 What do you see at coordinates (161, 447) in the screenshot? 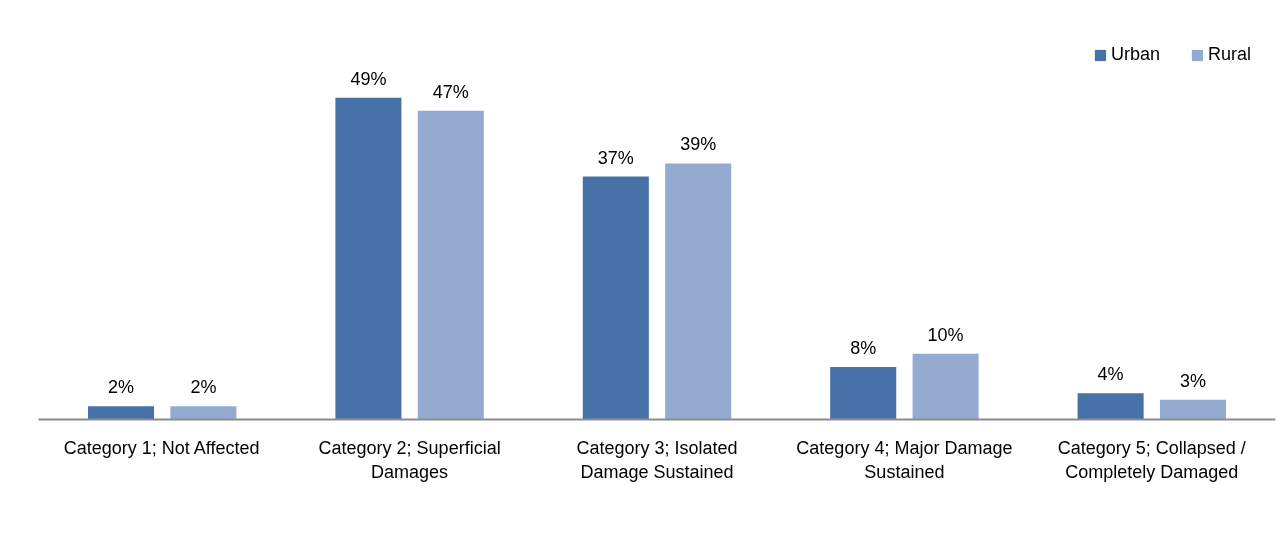
I see `x-tick-label: Category 1; Not Affected` at bounding box center [161, 447].